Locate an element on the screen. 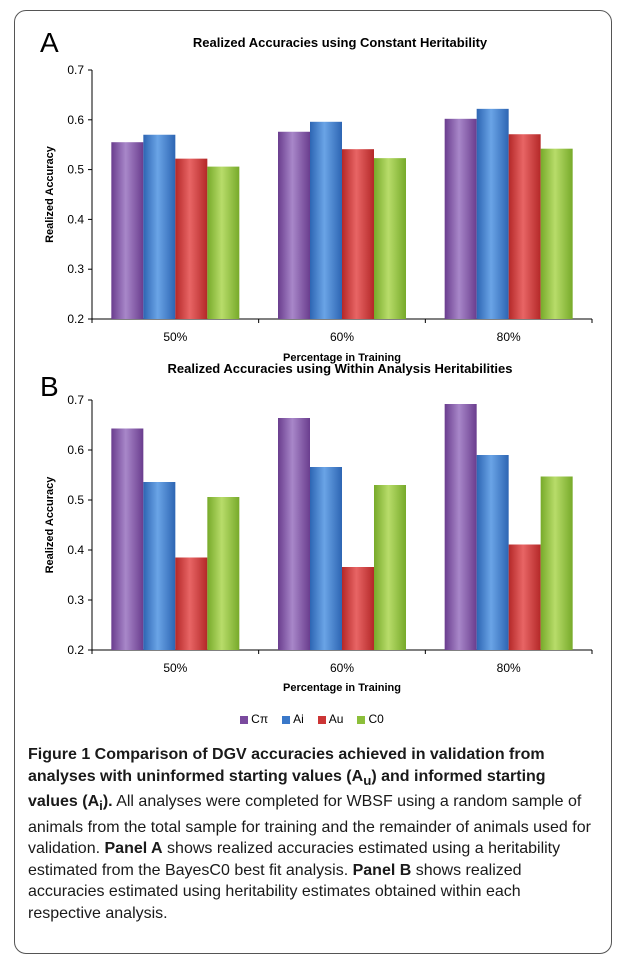 This screenshot has height=965, width=624. legend-label: C0 is located at coordinates (376, 719).